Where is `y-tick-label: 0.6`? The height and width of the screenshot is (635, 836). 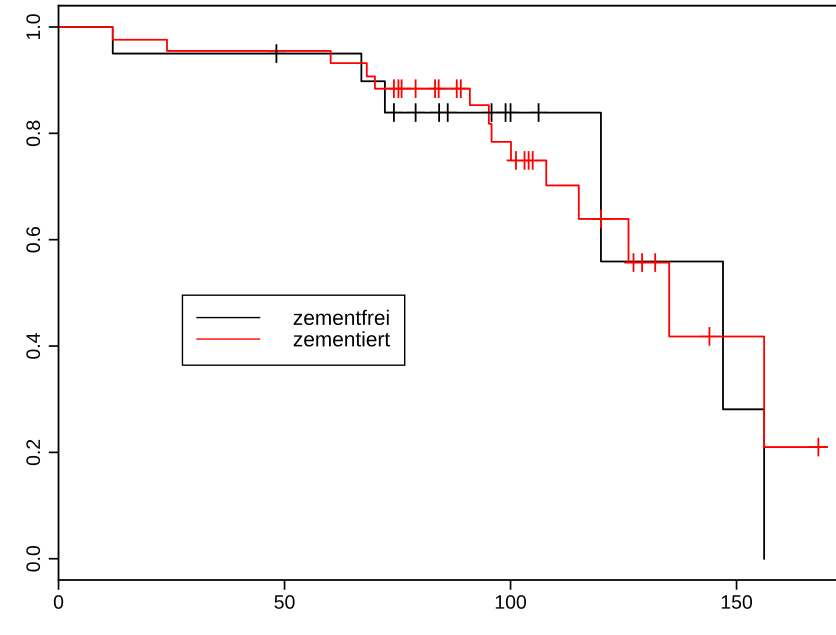 y-tick-label: 0.6 is located at coordinates (33, 239).